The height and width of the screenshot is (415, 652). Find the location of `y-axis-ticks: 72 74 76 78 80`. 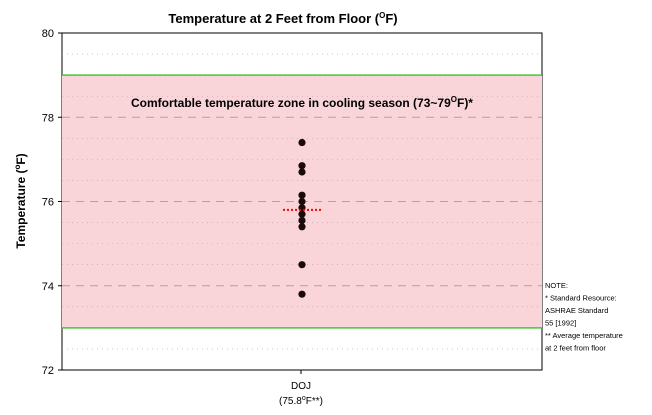

y-axis-ticks: 72 74 76 78 80 is located at coordinates (52, 202).